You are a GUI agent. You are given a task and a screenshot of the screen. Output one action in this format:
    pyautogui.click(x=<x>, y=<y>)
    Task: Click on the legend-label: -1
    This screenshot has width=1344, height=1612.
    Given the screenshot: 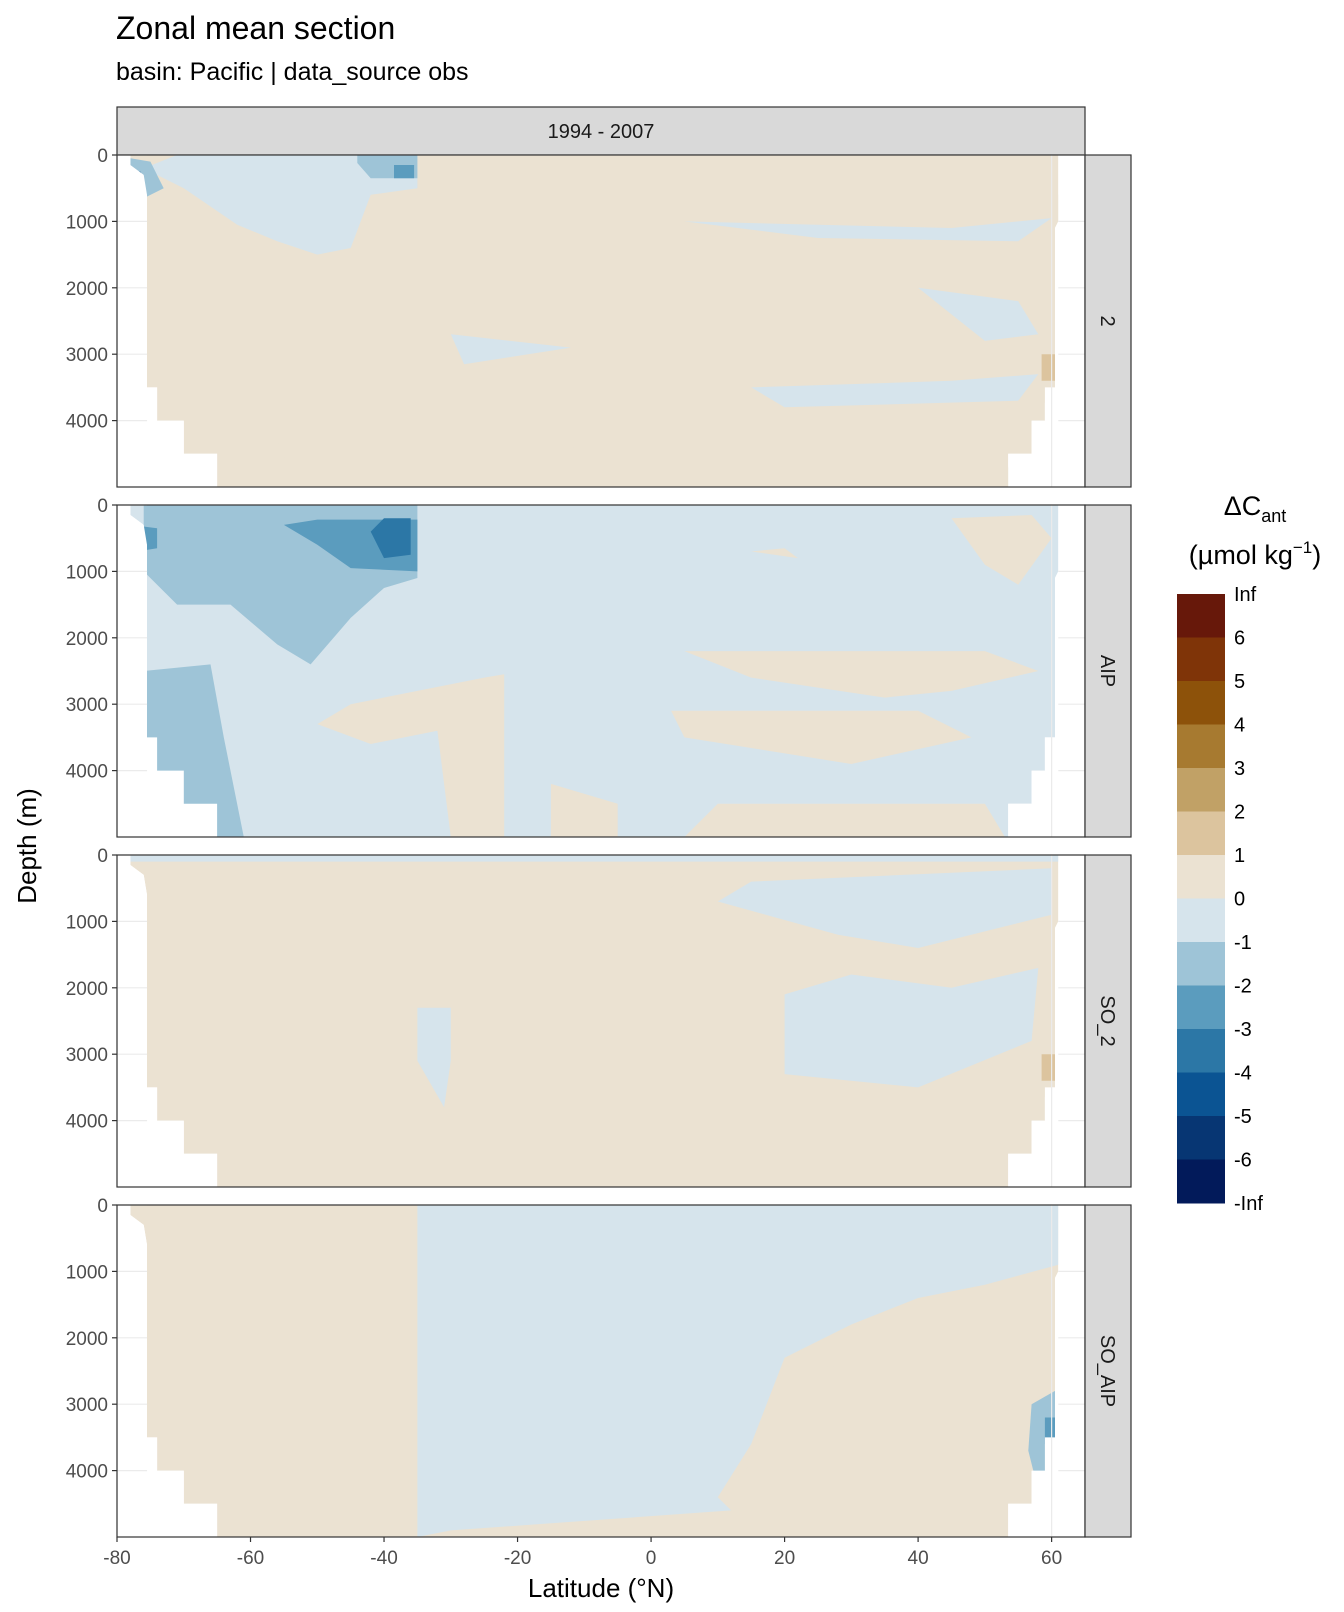 What is the action you would take?
    pyautogui.click(x=1243, y=943)
    